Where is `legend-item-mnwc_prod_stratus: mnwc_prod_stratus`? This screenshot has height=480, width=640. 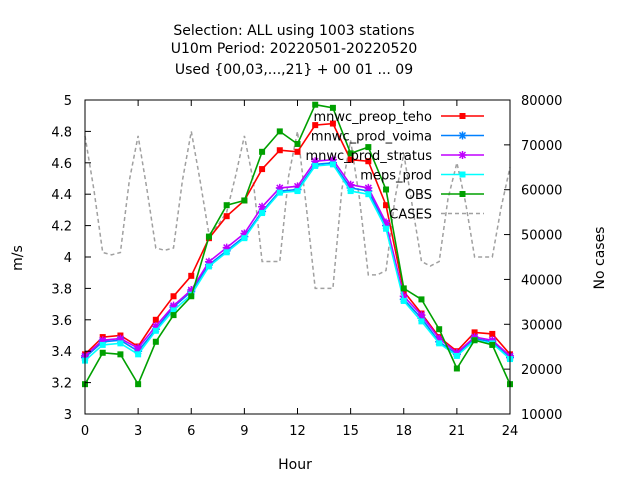 legend-item-mnwc_prod_stratus: mnwc_prod_stratus is located at coordinates (395, 156).